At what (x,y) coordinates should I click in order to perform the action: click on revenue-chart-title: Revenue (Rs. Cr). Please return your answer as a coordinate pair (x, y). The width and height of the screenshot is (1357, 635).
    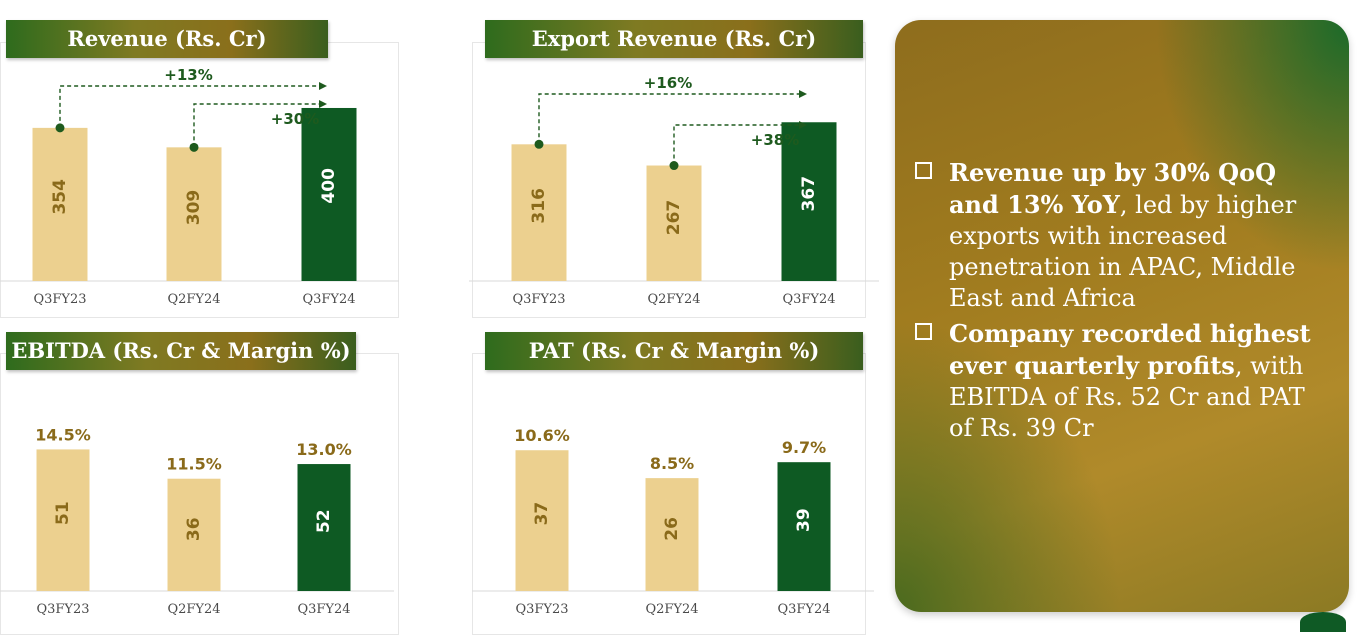
    Looking at the image, I should click on (167, 39).